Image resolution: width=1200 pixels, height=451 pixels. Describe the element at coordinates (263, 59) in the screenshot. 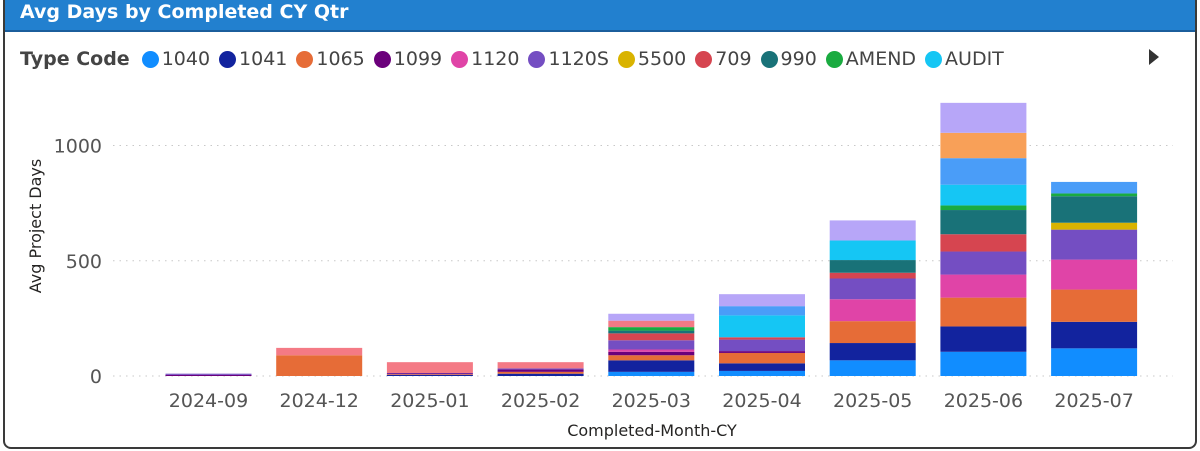

I see `legend-label: 1041` at that location.